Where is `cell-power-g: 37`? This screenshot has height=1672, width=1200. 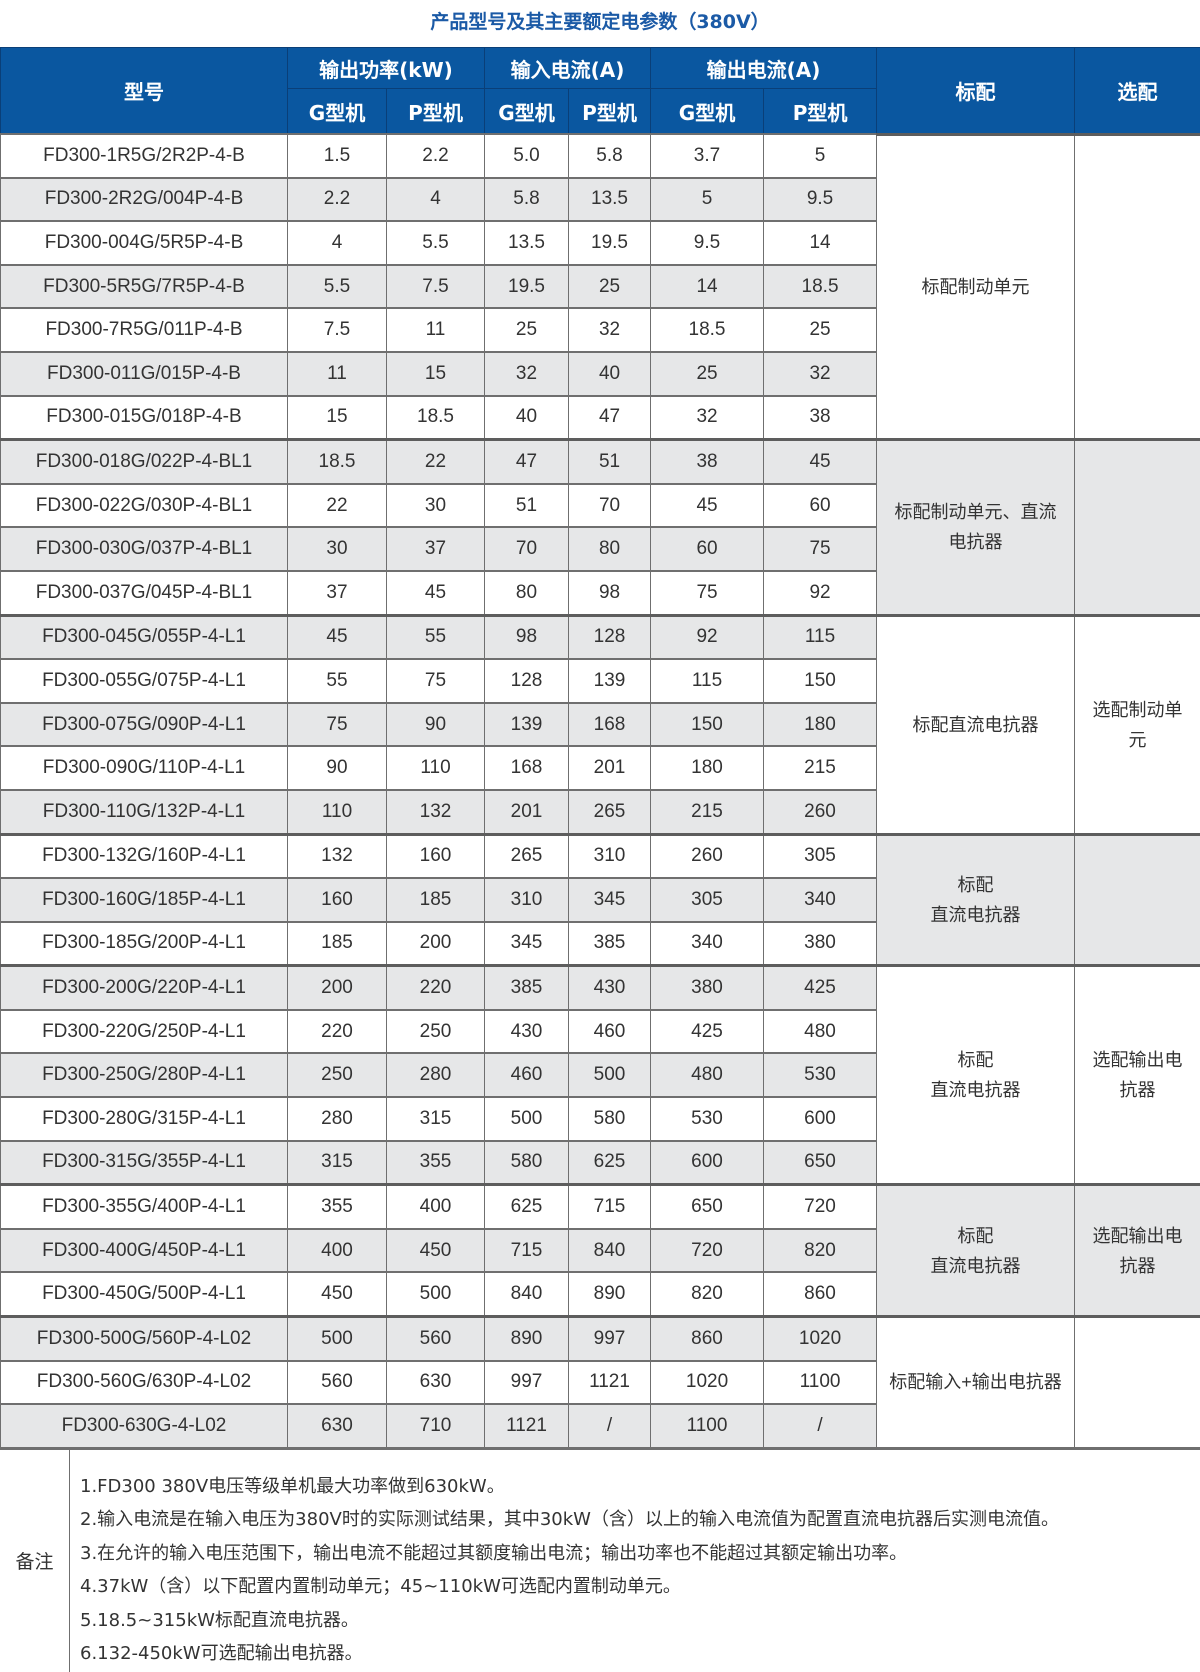 cell-power-g: 37 is located at coordinates (337, 593).